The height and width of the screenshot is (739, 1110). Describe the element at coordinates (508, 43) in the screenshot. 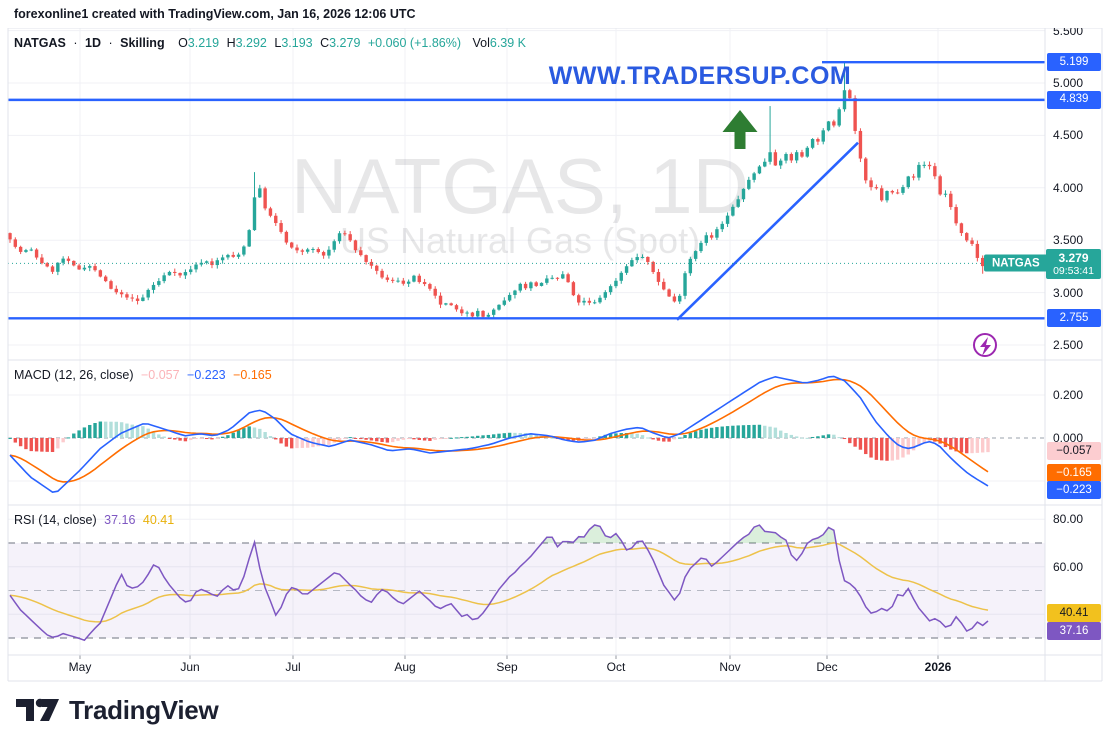

I see `volume-value: 6.39 K` at that location.